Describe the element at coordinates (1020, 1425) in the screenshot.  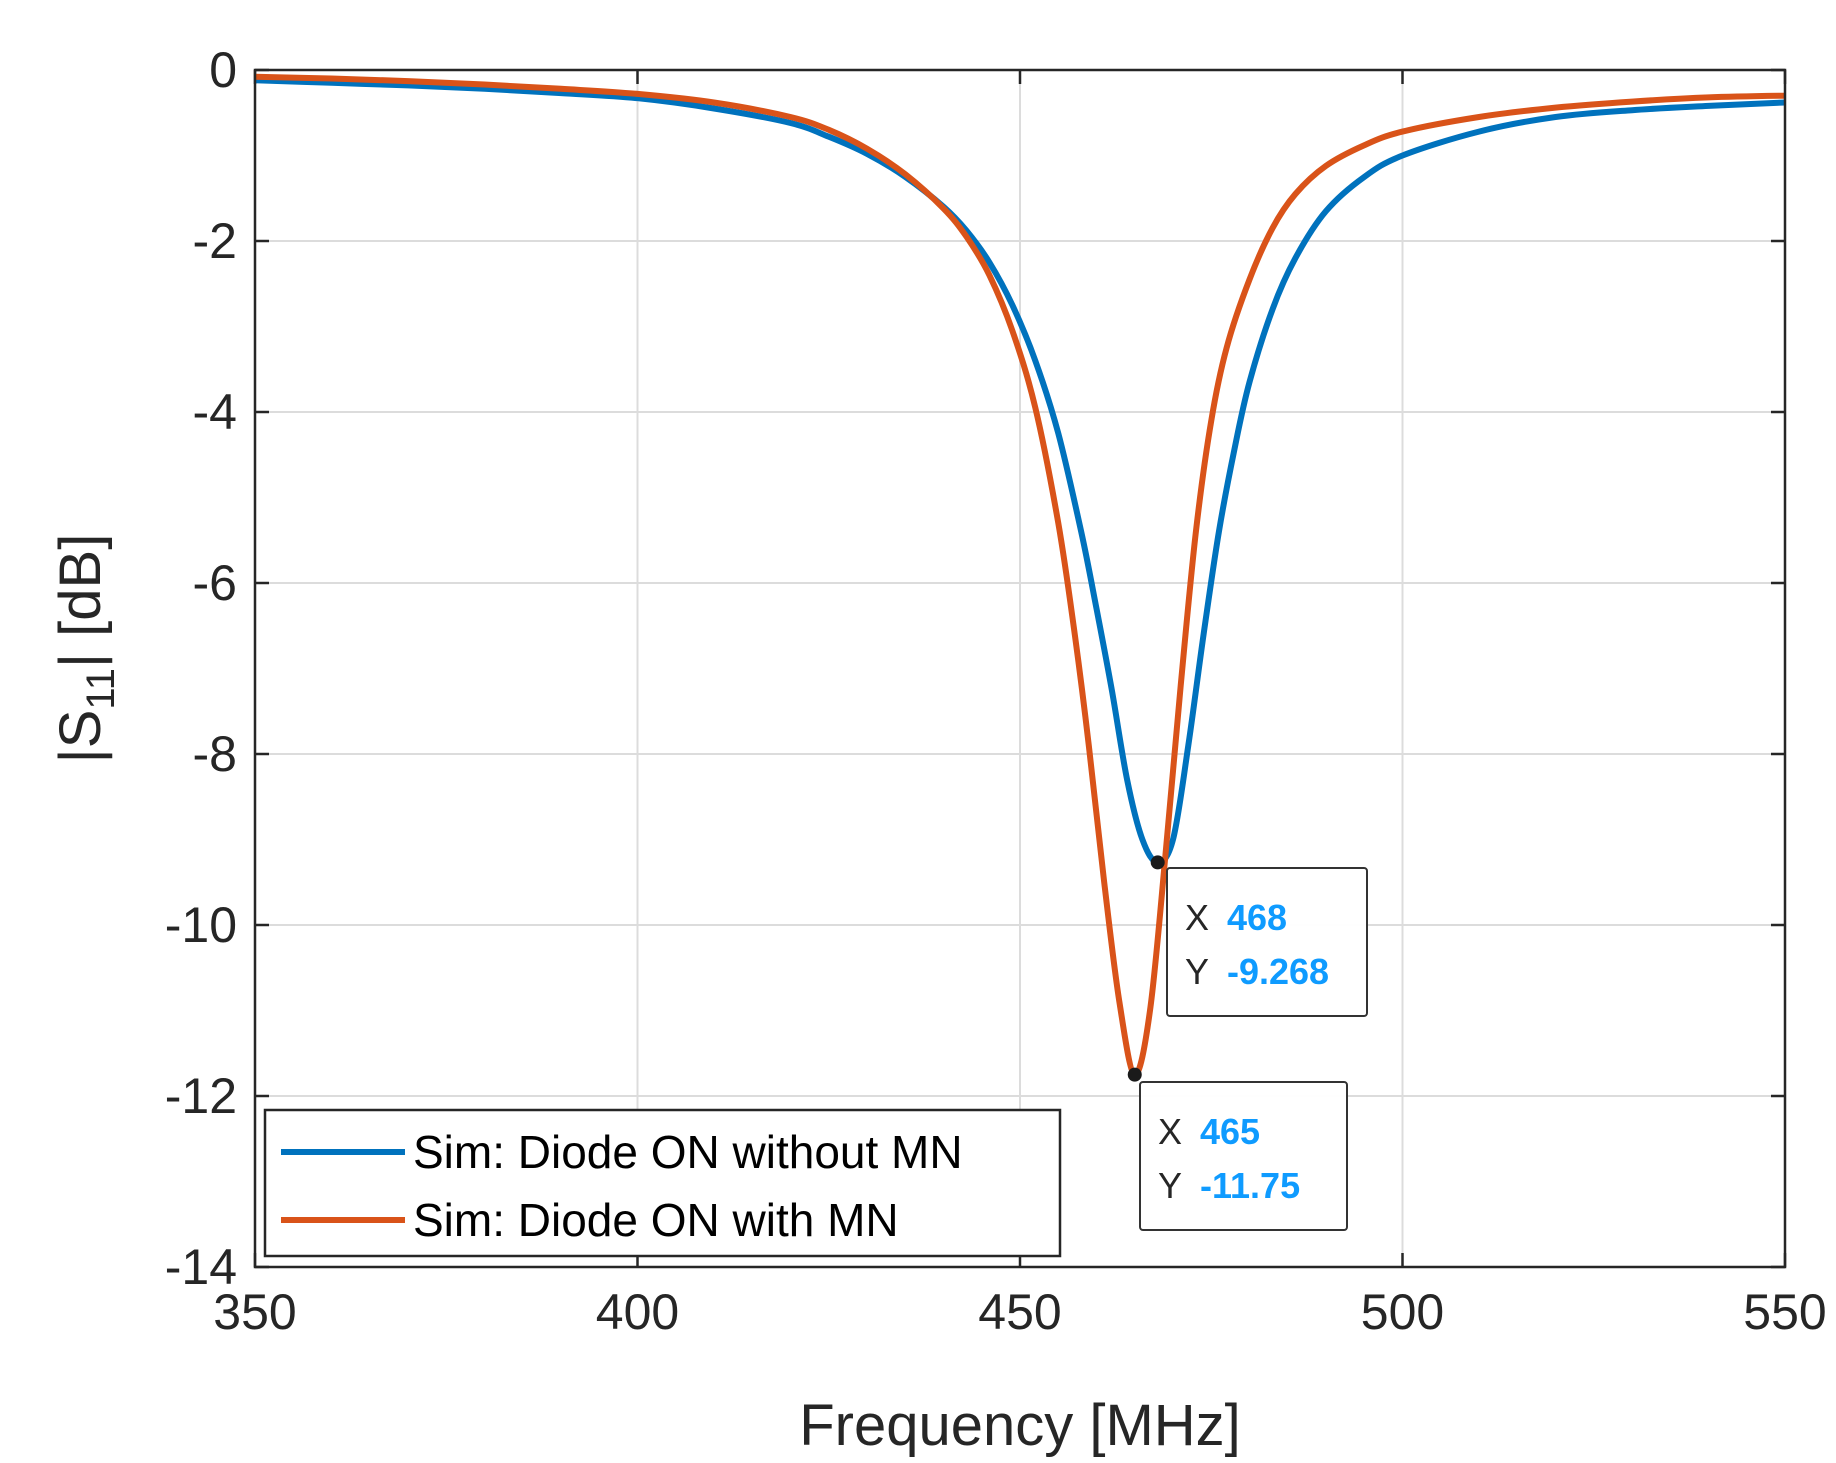
I see `x-axis-label: Frequency [MHz]` at that location.